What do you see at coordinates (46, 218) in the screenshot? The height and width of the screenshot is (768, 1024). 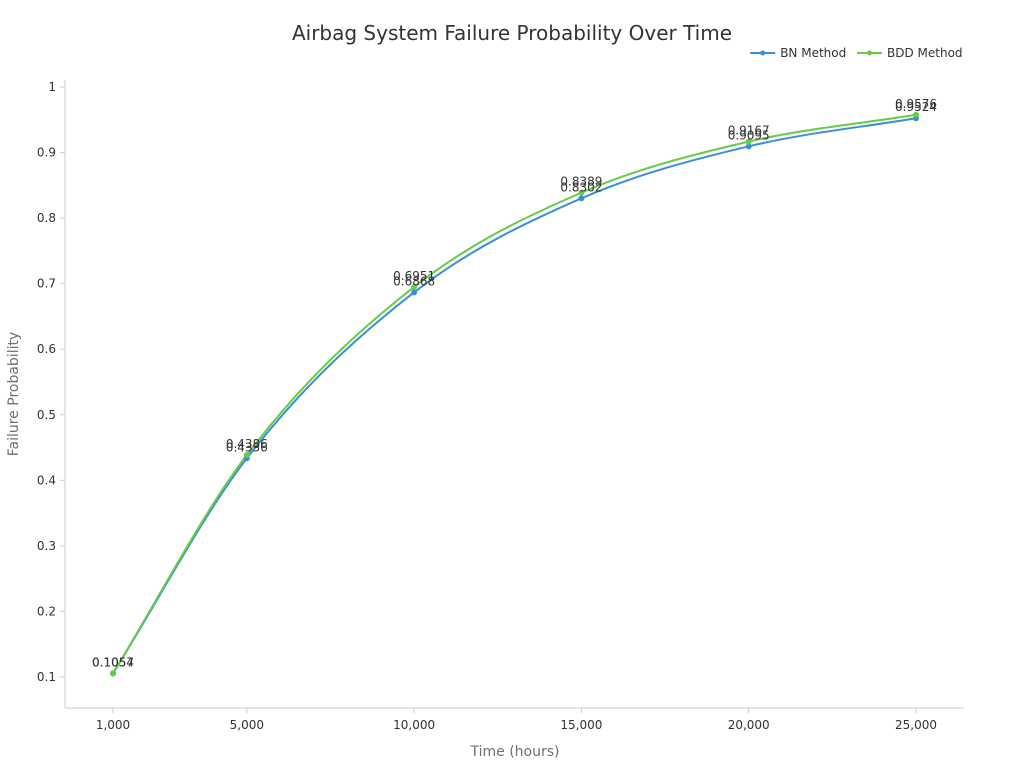 I see `y-tick-label: 0.8` at bounding box center [46, 218].